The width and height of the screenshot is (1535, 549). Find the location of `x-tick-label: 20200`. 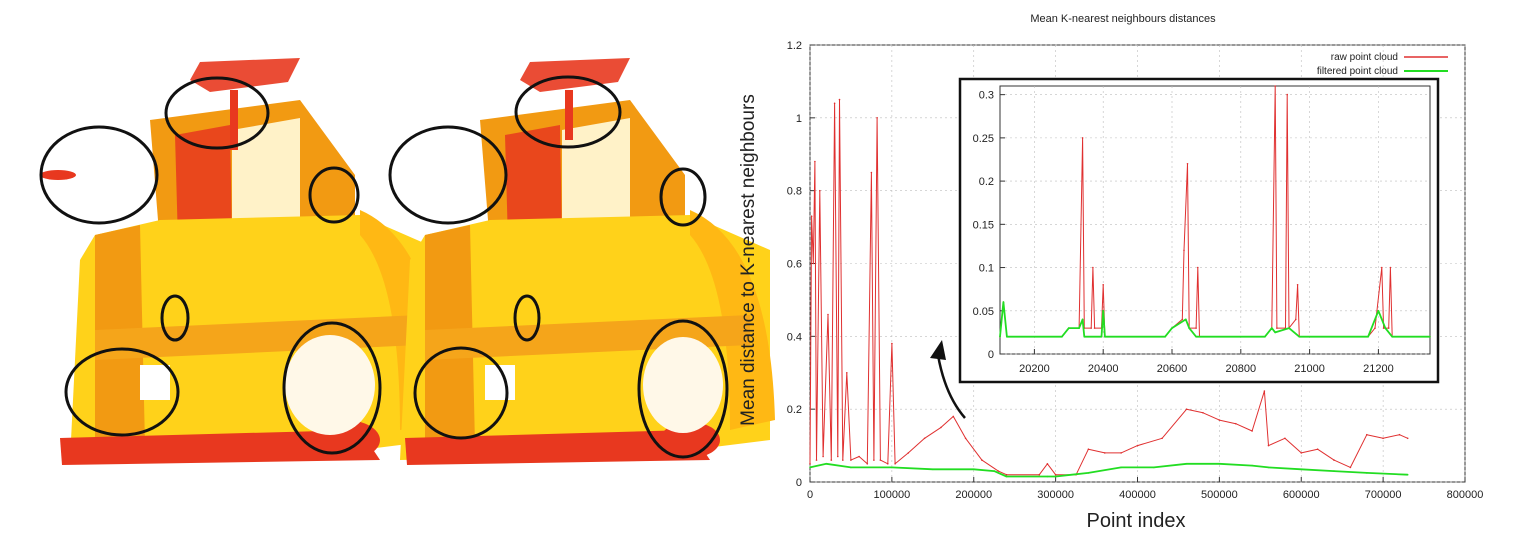

x-tick-label: 20200 is located at coordinates (1034, 369).